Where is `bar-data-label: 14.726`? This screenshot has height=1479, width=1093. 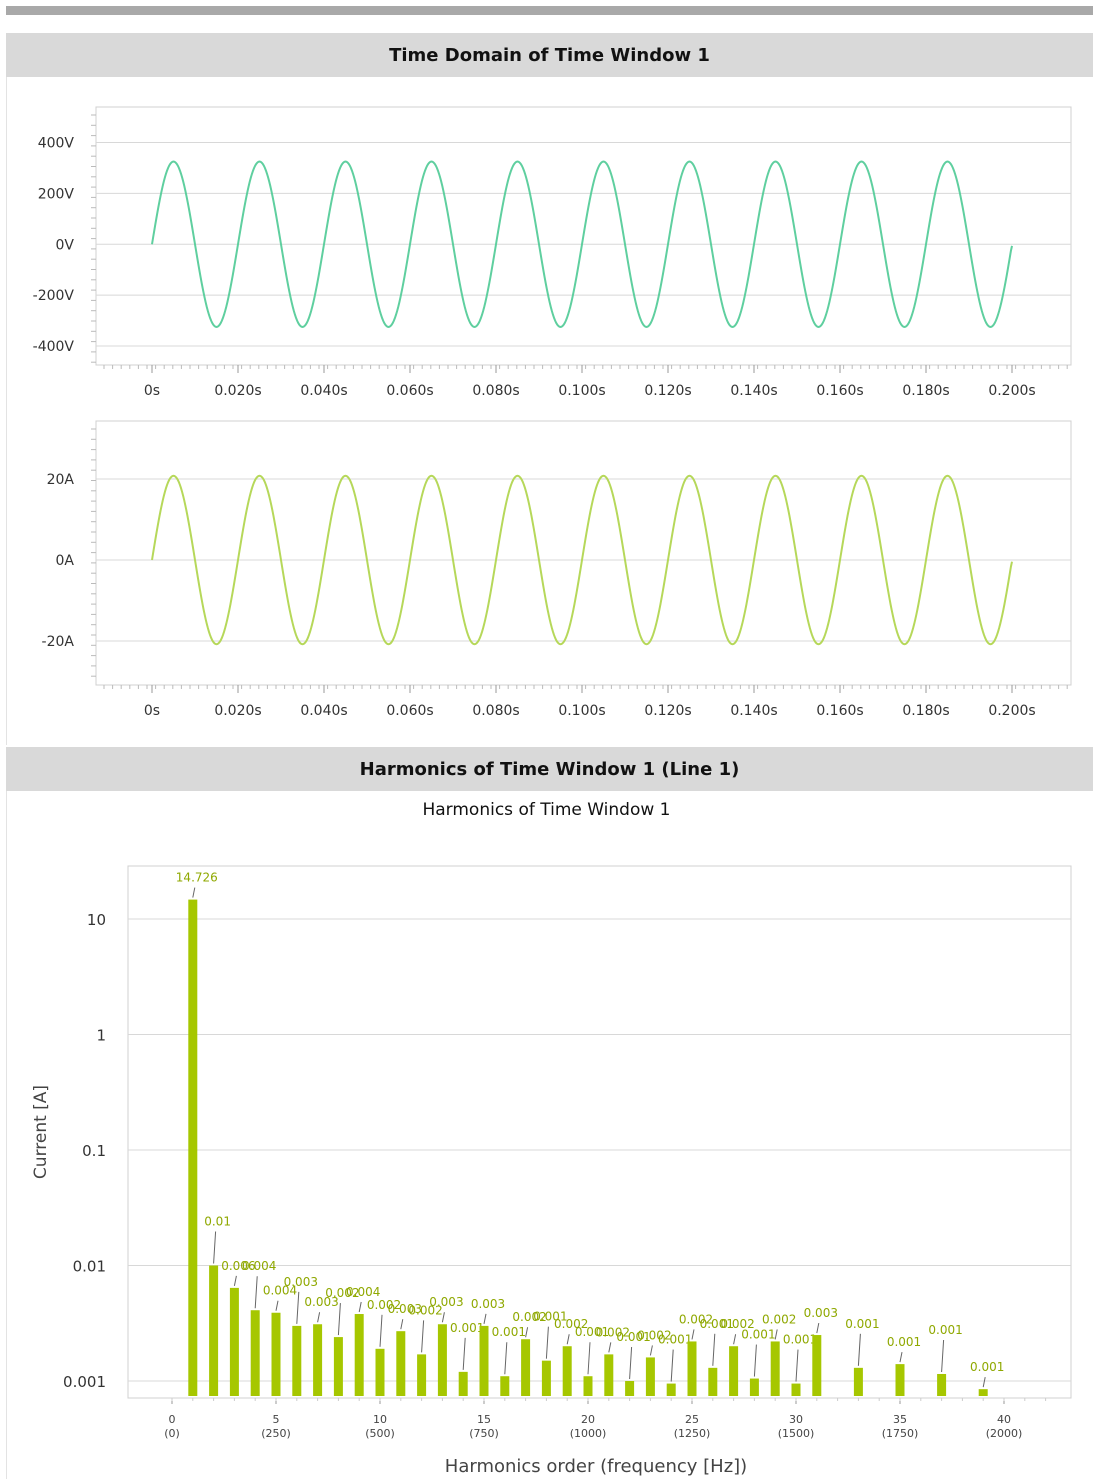 bar-data-label: 14.726 is located at coordinates (197, 878).